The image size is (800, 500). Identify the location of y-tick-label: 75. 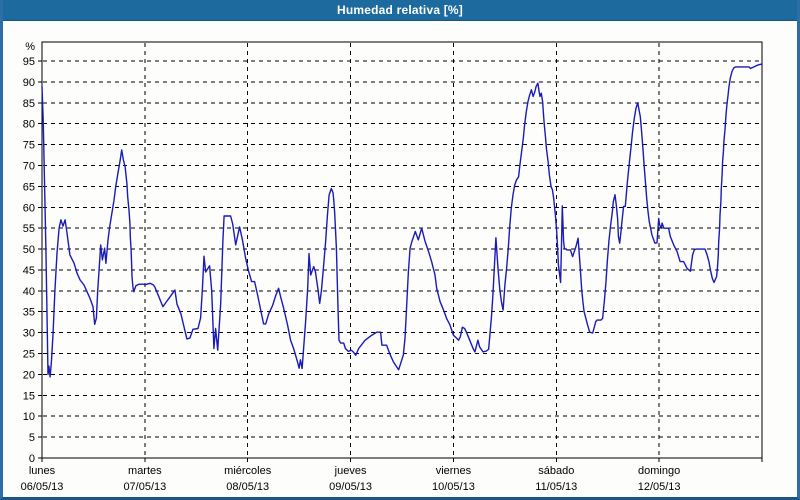
(29, 146).